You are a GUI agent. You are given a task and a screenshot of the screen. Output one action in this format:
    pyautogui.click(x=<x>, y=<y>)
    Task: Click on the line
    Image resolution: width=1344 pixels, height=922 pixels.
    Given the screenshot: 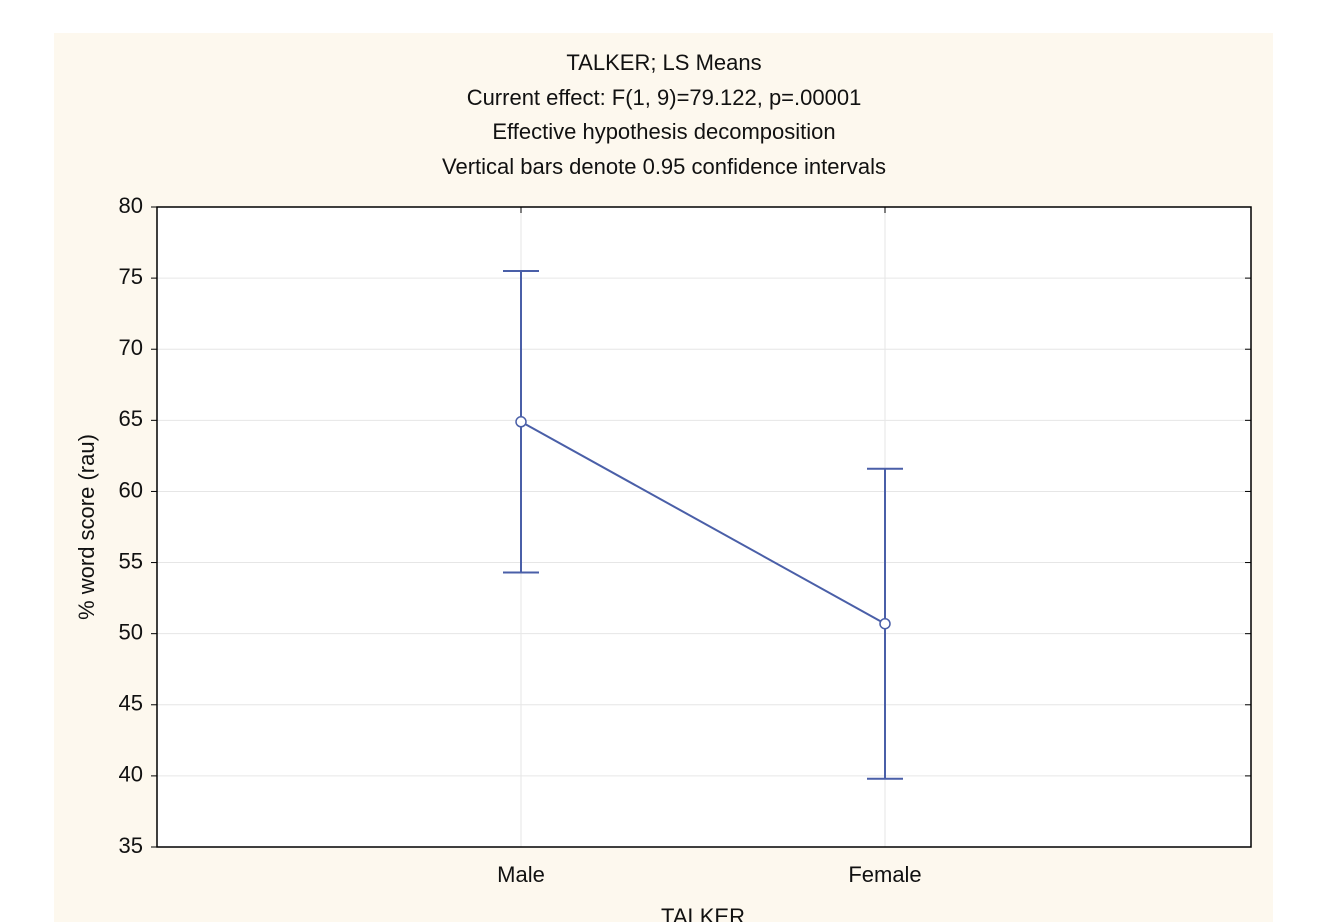 What is the action you would take?
    pyautogui.click(x=703, y=522)
    